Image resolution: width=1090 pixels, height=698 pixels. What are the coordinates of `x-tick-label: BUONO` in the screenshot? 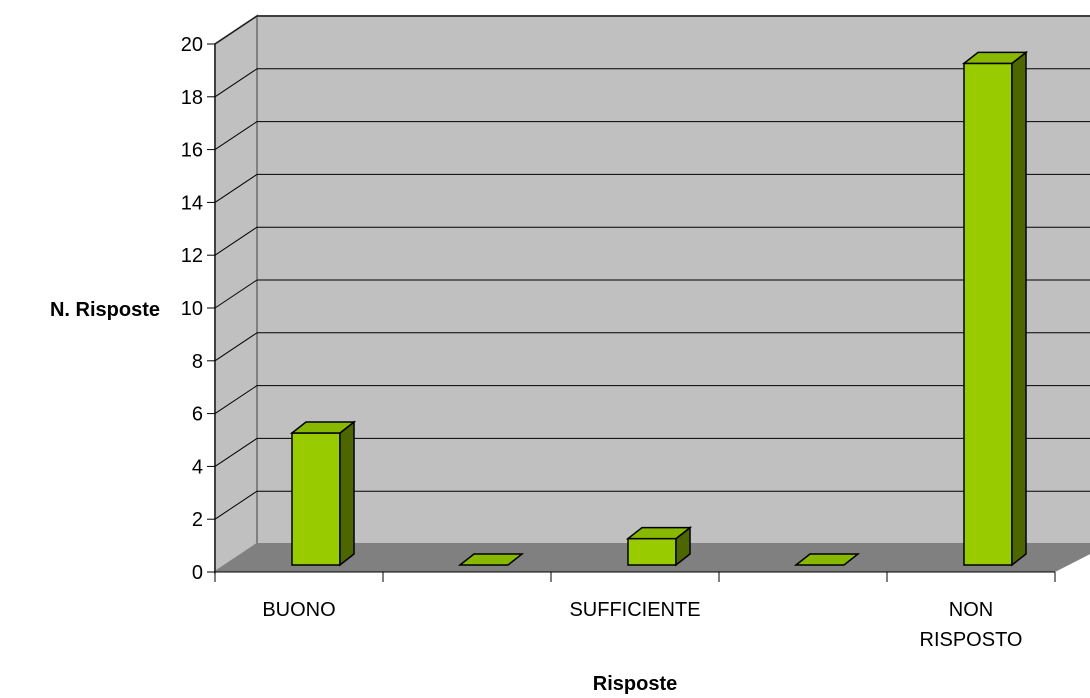 It's located at (298, 610).